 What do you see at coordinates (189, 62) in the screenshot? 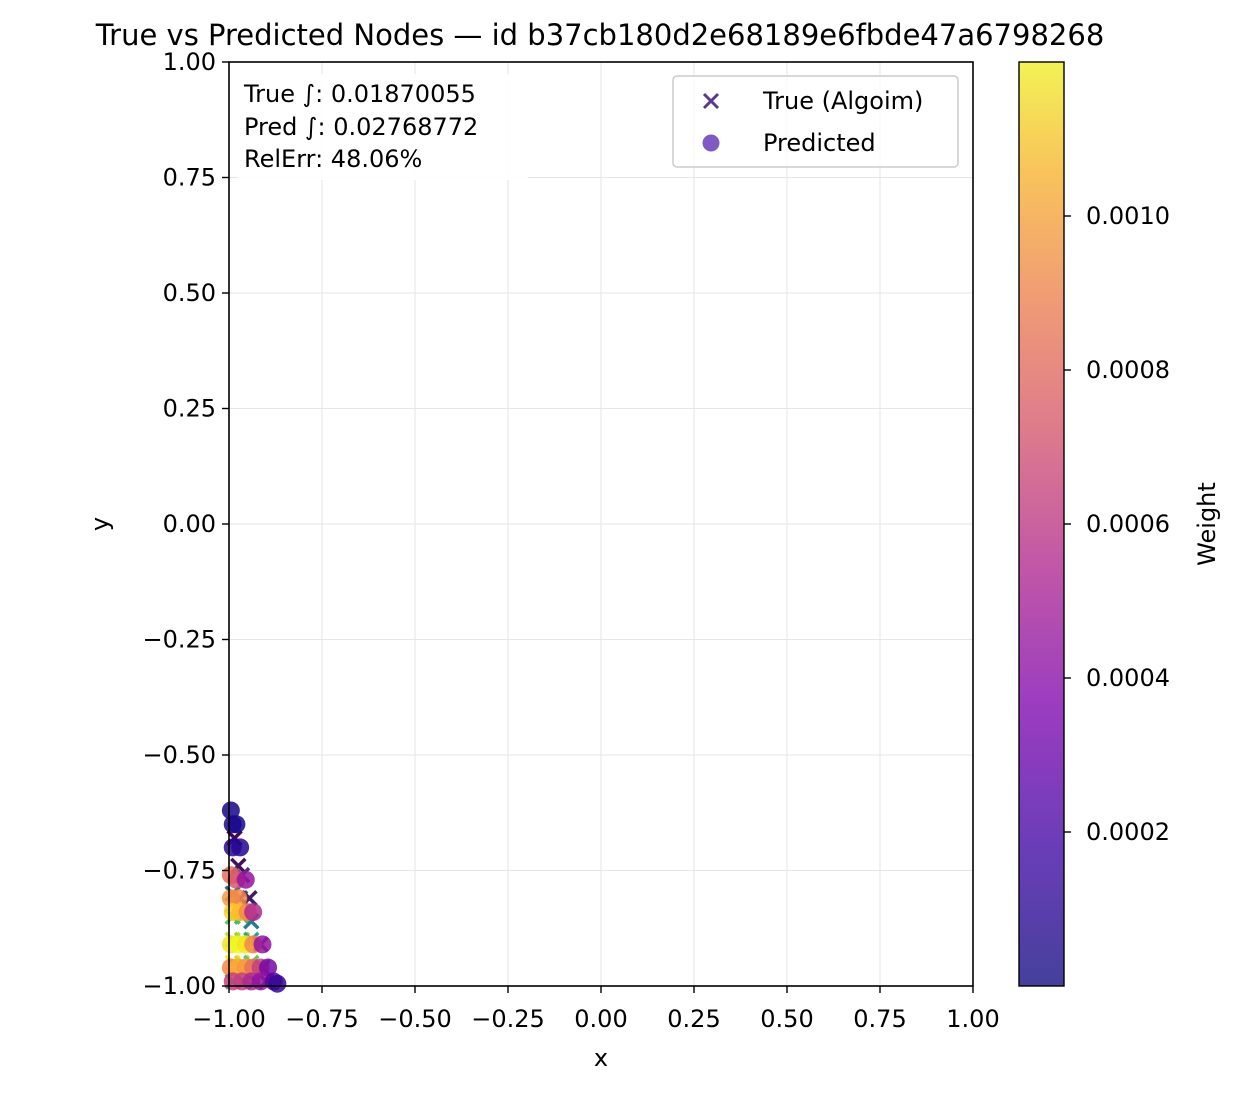
I see `y-tick-label: 1.00` at bounding box center [189, 62].